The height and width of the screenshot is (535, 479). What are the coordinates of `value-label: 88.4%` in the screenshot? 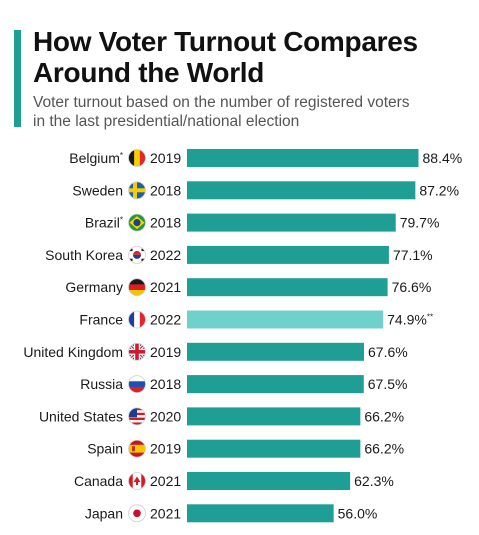 It's located at (443, 158).